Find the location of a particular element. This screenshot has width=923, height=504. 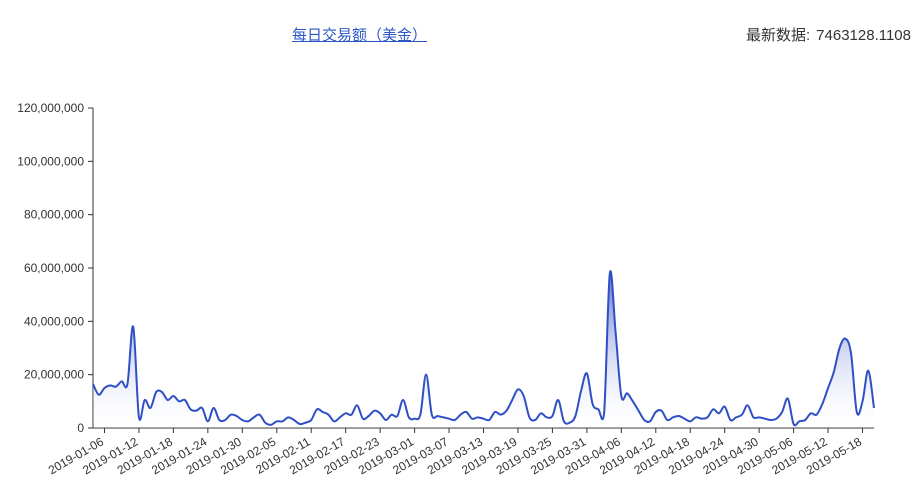

y-tick-label: 60,000,000 is located at coordinates (54, 268).